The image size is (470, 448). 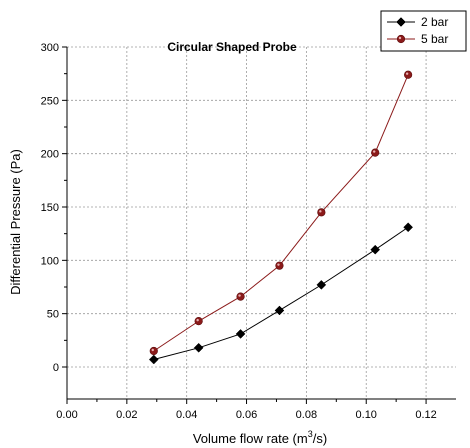 What do you see at coordinates (434, 39) in the screenshot?
I see `legend-label-5-bar: 5 bar` at bounding box center [434, 39].